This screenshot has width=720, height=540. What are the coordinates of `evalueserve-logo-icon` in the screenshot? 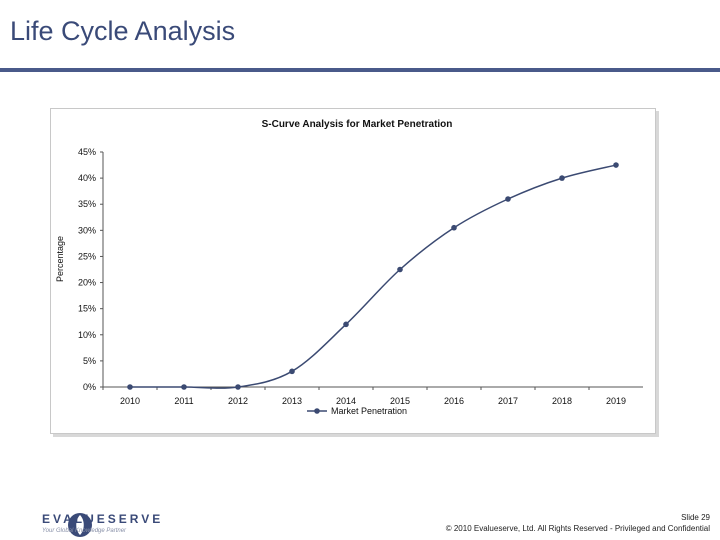 It's located at (80, 525).